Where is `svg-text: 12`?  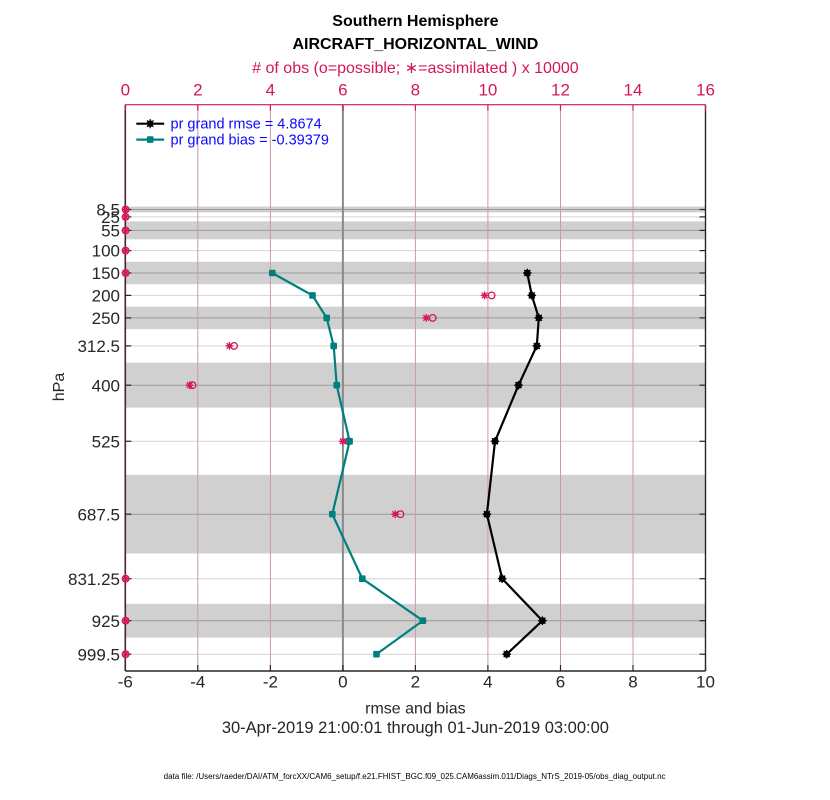
svg-text: 12 is located at coordinates (560, 90).